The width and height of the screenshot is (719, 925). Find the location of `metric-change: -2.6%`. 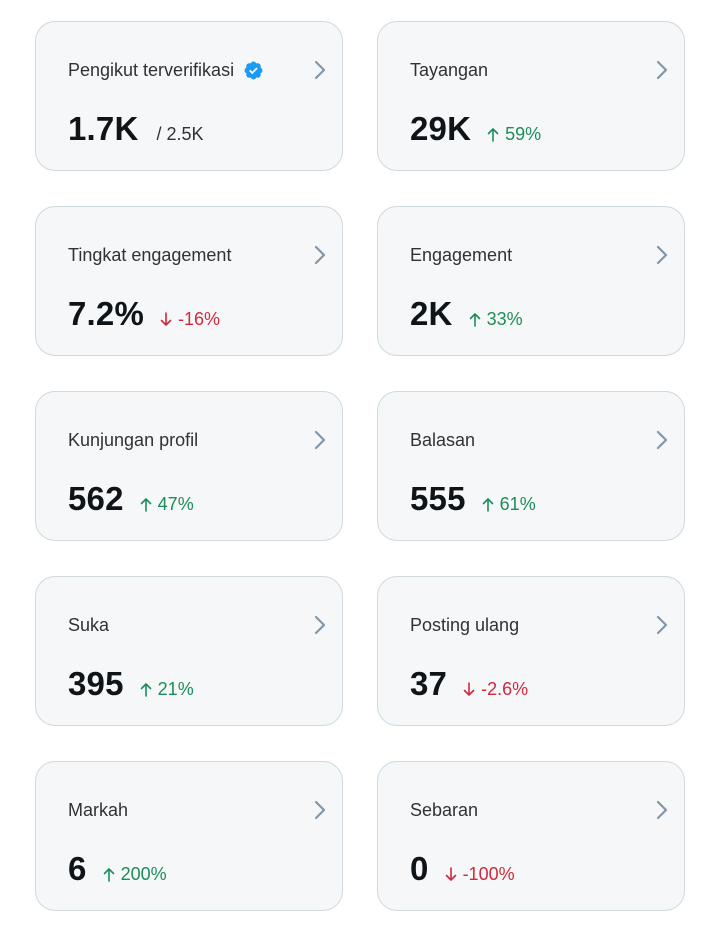

metric-change: -2.6% is located at coordinates (495, 689).